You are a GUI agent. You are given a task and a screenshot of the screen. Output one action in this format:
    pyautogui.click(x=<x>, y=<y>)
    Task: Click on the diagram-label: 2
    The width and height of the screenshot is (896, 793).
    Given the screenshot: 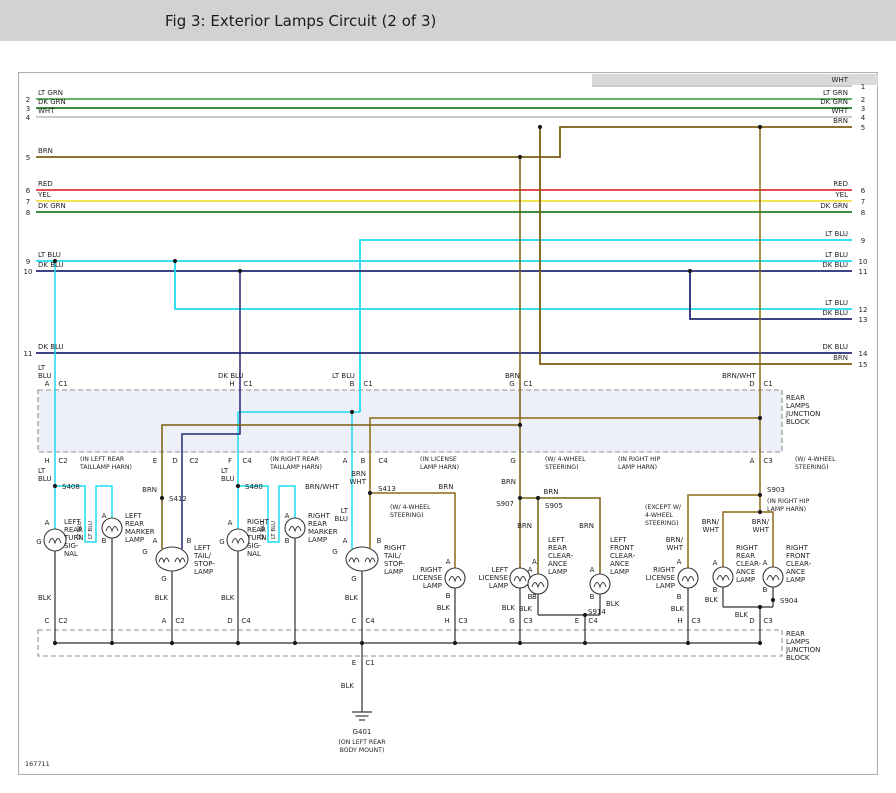 What is the action you would take?
    pyautogui.click(x=863, y=100)
    